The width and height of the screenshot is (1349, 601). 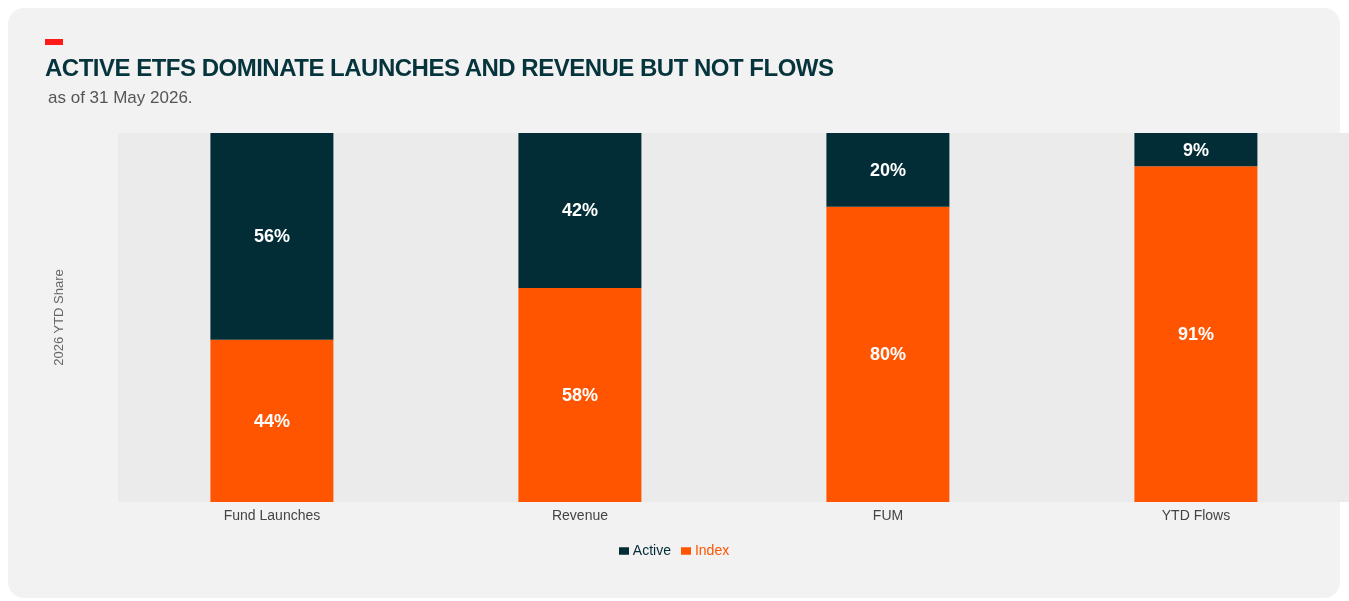 What do you see at coordinates (580, 514) in the screenshot?
I see `x-tick-label: Revenue` at bounding box center [580, 514].